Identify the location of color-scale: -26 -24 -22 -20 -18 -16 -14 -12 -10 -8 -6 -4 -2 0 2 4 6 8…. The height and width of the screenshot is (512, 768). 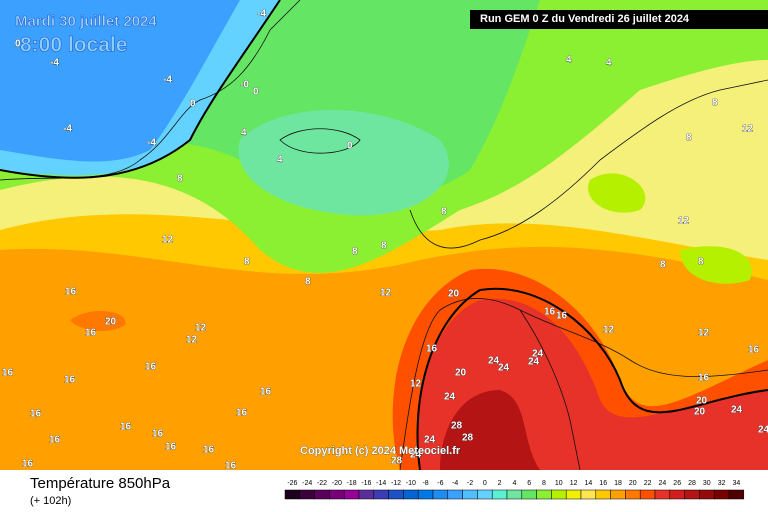
(514, 490).